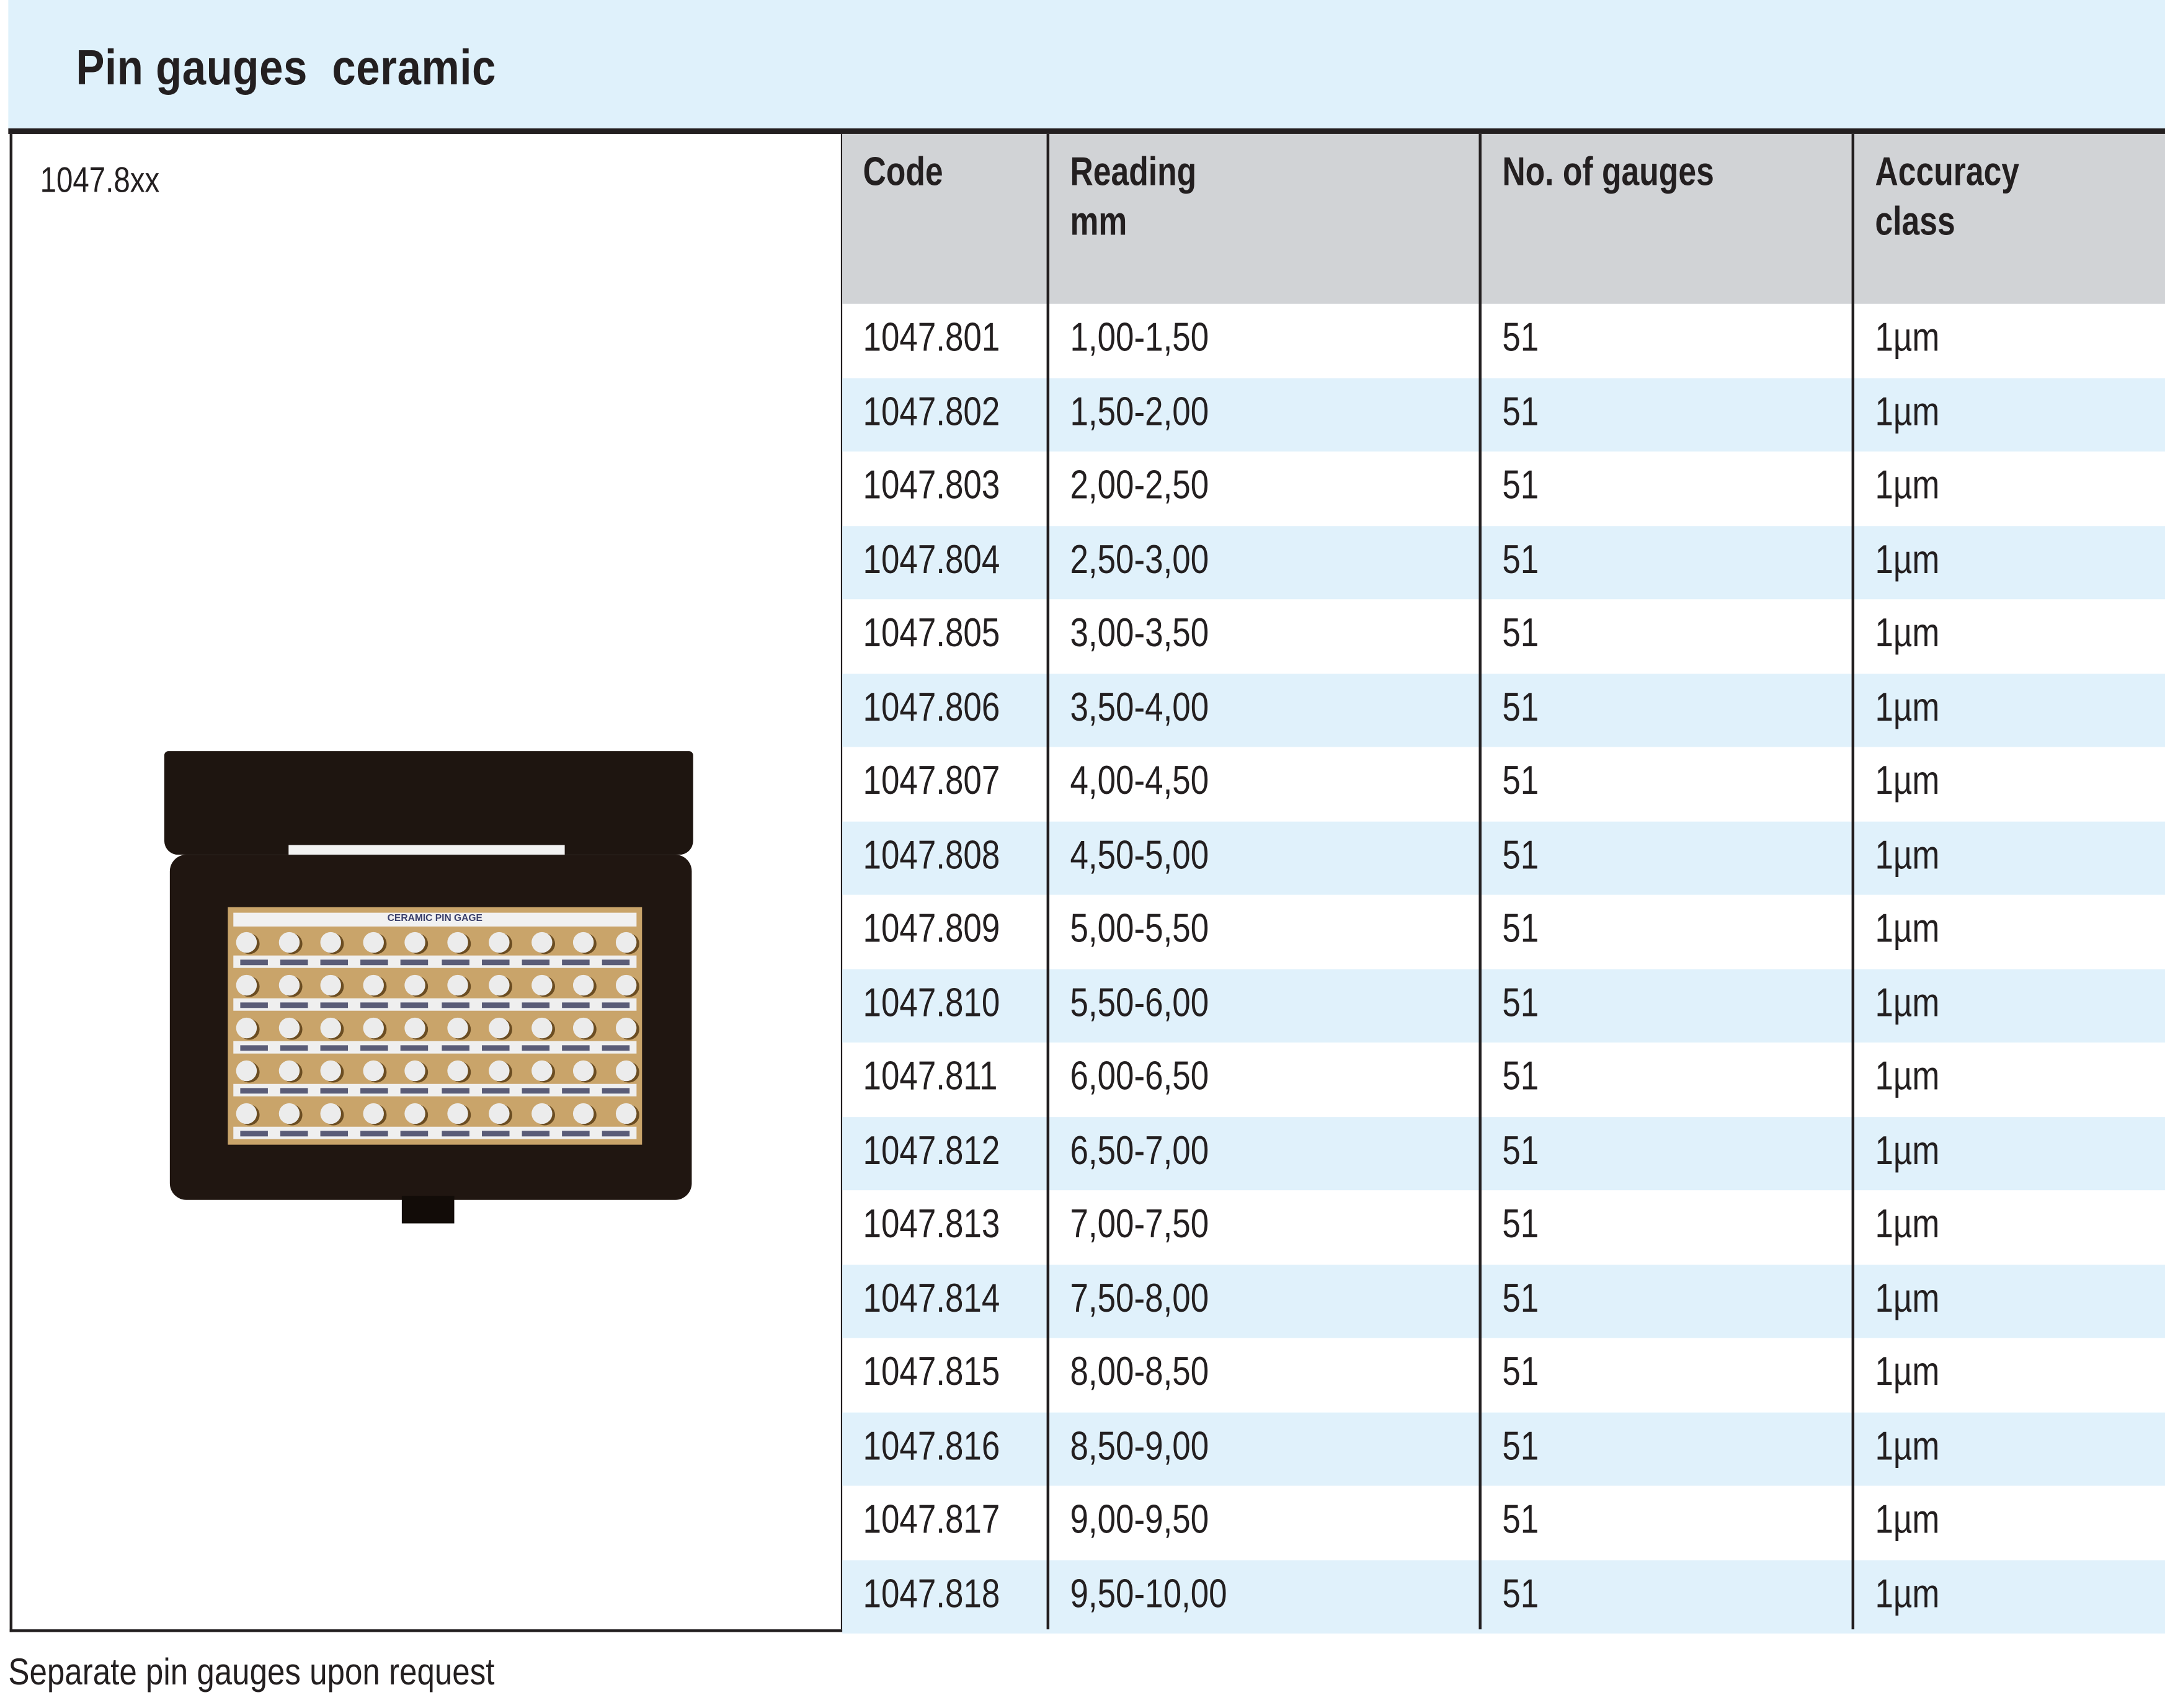  What do you see at coordinates (903, 172) in the screenshot?
I see `header-code: Code` at bounding box center [903, 172].